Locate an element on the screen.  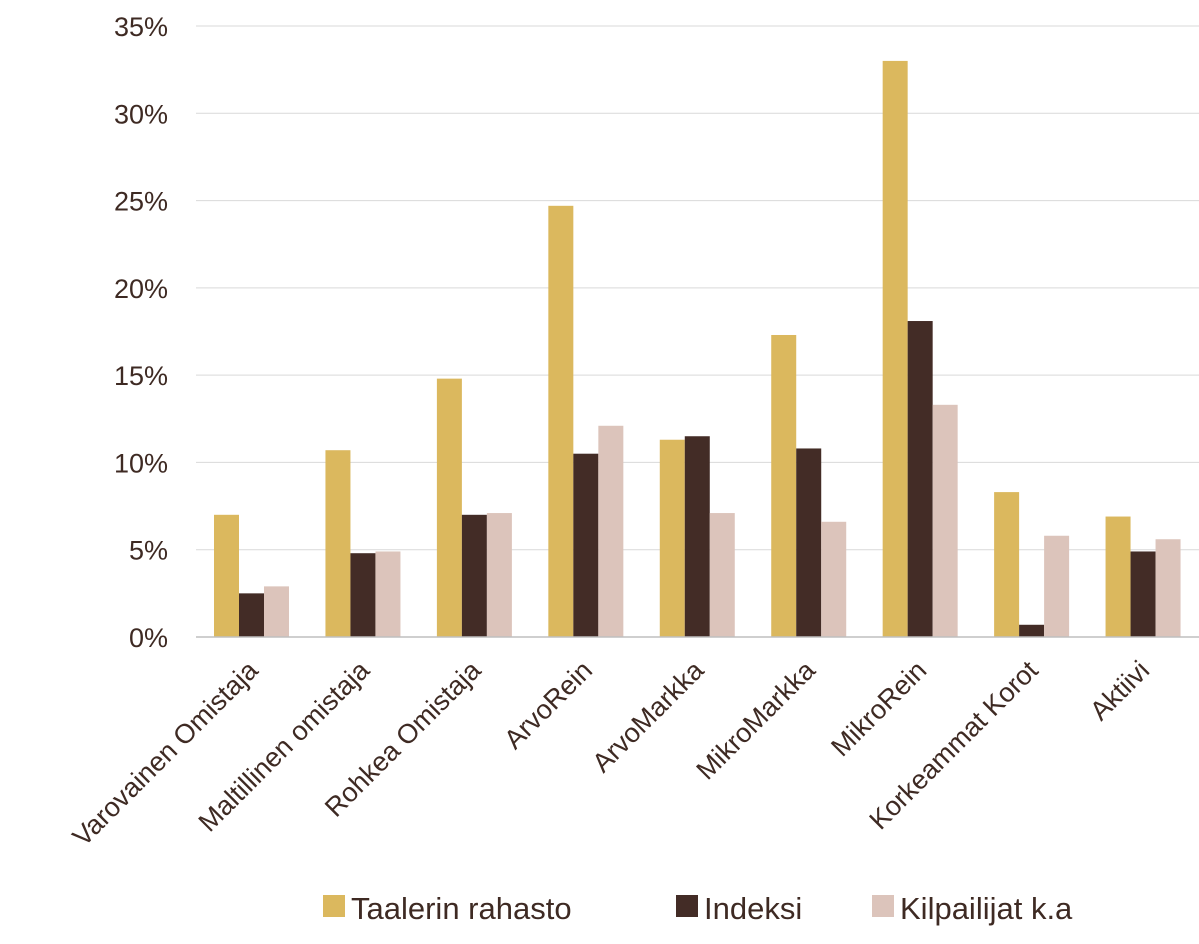
y-tick-label: 10% is located at coordinates (141, 463).